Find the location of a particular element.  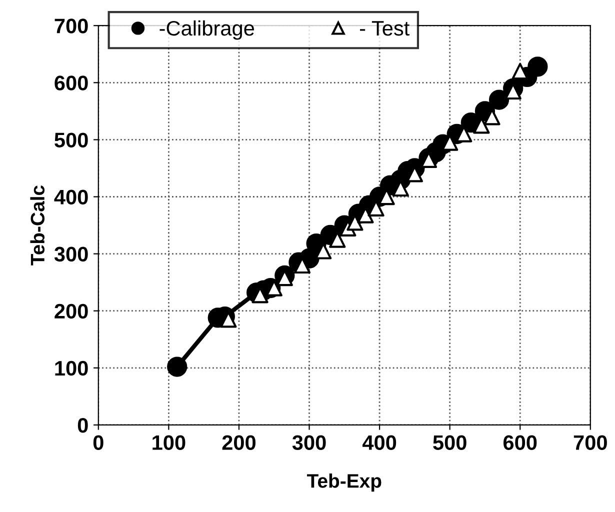

x-tick-label: 300 is located at coordinates (309, 442).